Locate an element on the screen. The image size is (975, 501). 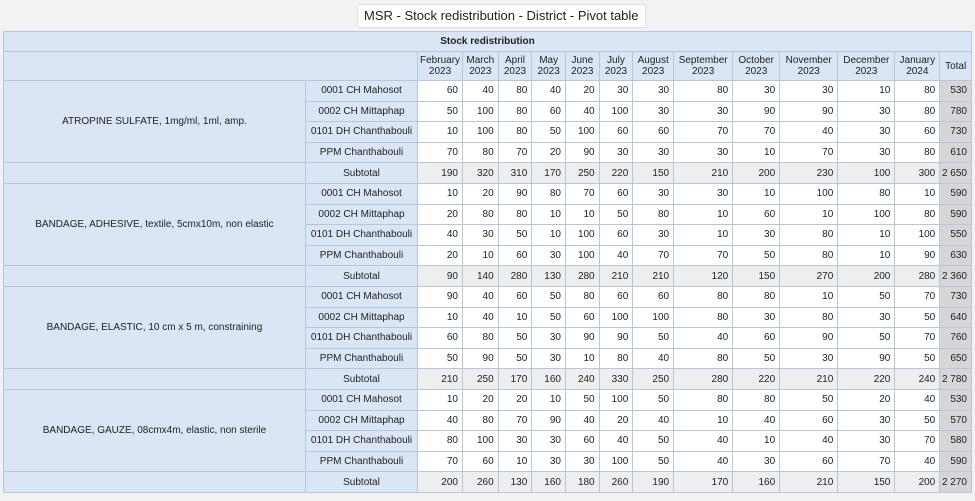
subtotal-value-cell: 160 is located at coordinates (548, 379).